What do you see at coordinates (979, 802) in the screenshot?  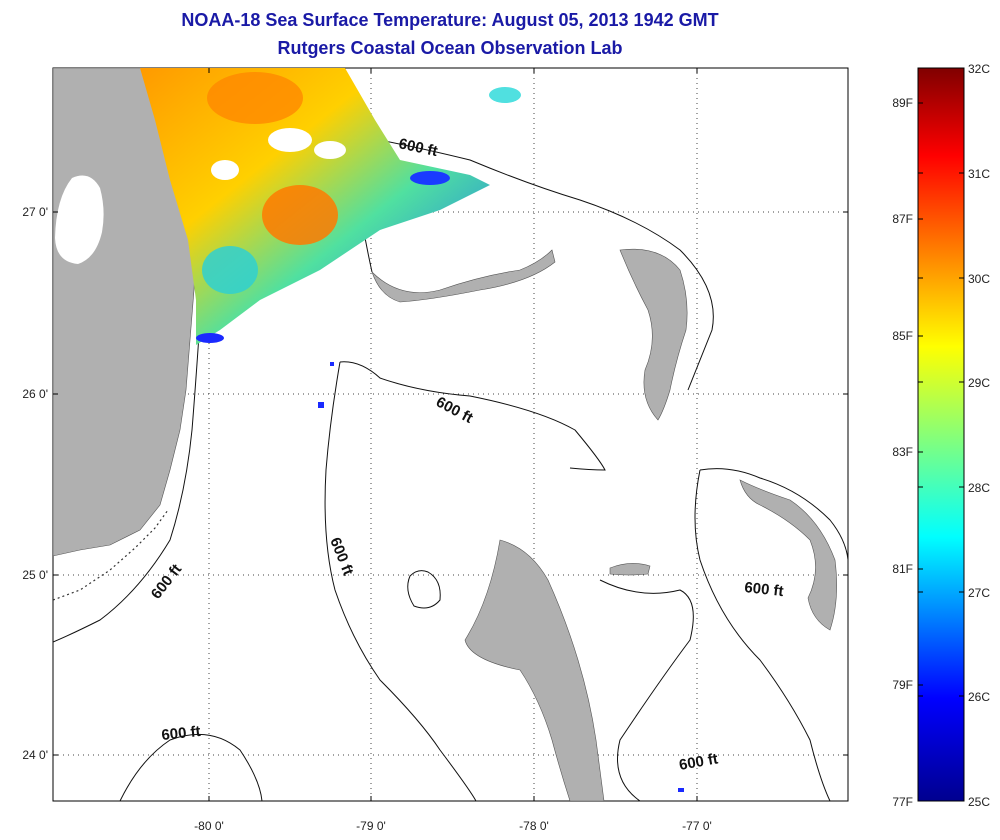 I see `colorbar-c-label: 25C` at bounding box center [979, 802].